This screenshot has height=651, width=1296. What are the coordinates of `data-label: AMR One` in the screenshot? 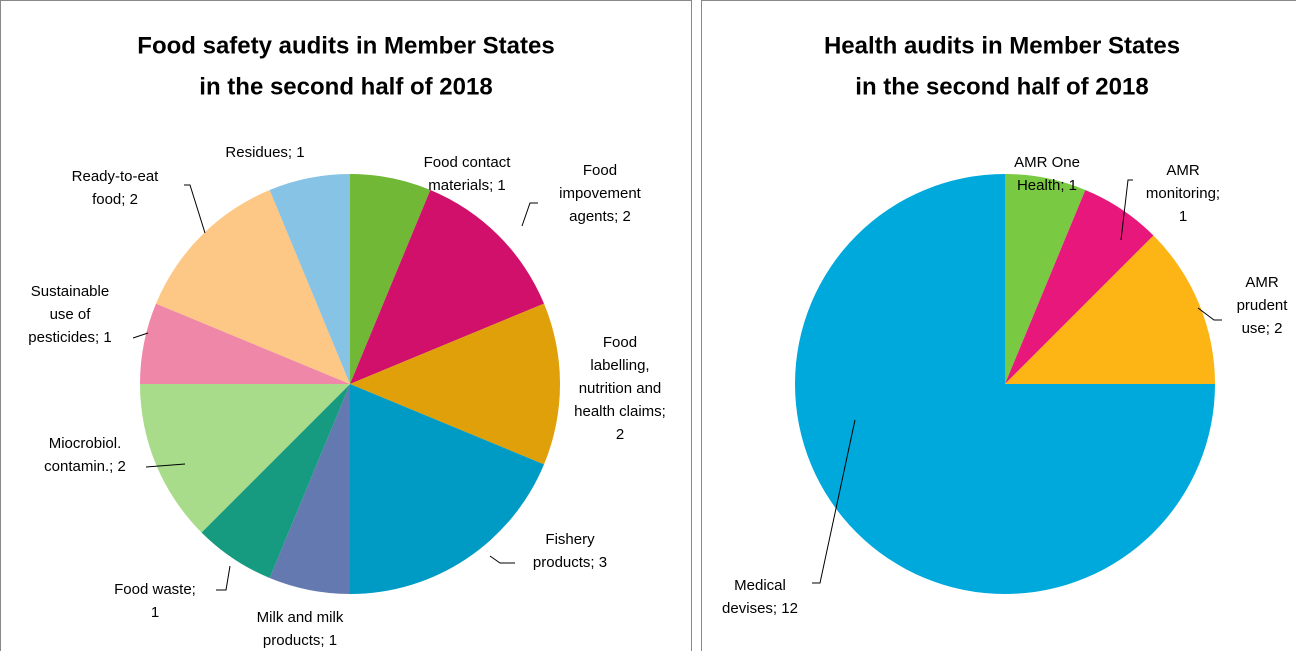 It's located at (1047, 162).